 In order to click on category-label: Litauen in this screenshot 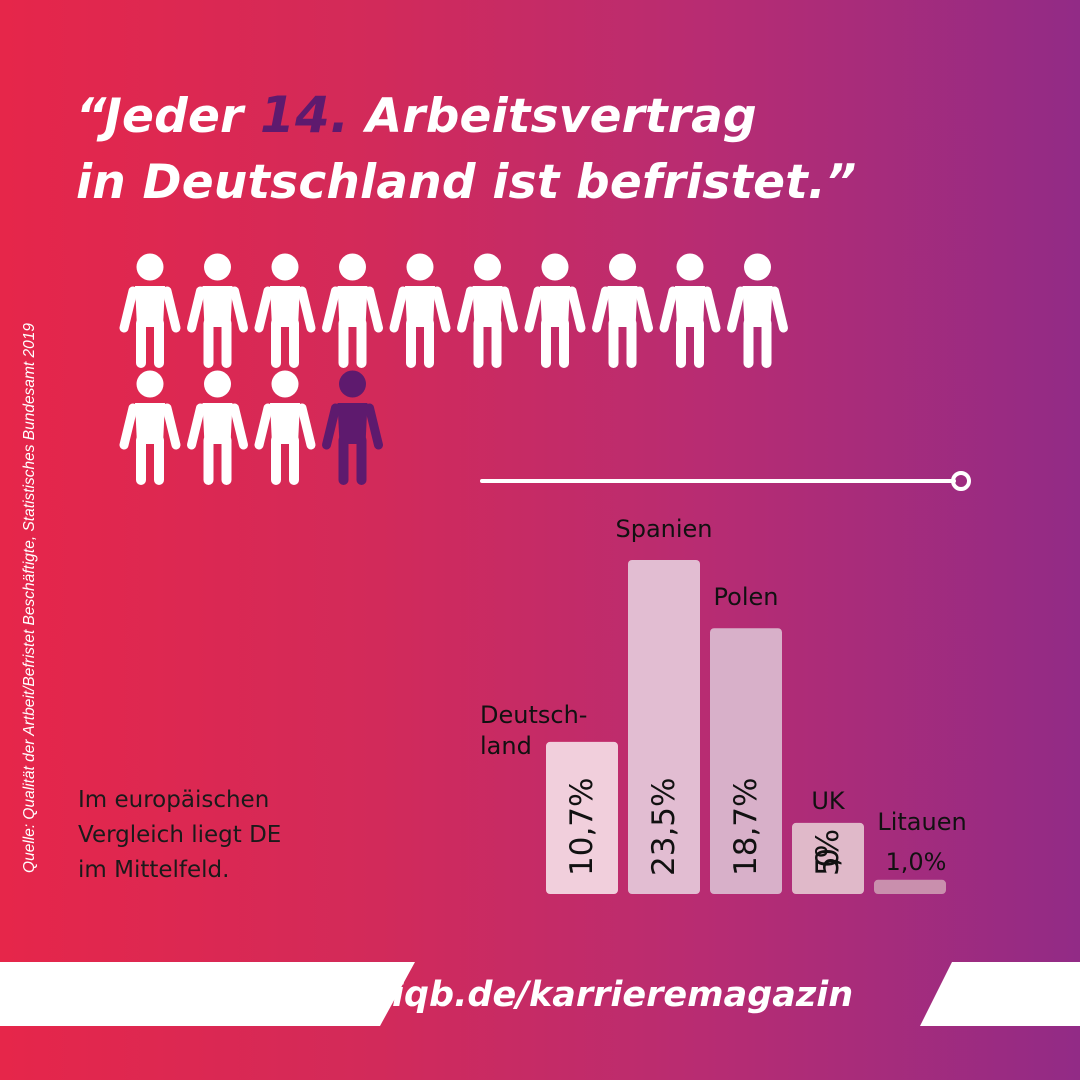, I will do `click(921, 822)`.